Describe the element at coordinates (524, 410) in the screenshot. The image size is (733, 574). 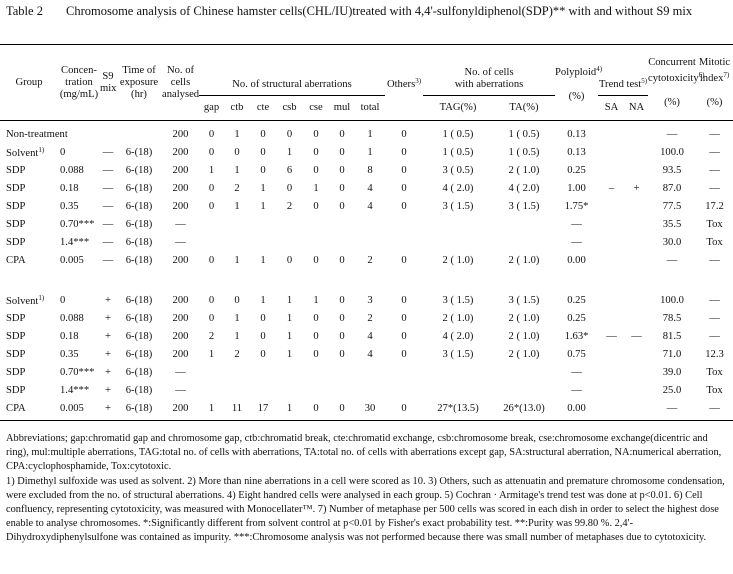
I see `table-cell: 26*(13.0)` at that location.